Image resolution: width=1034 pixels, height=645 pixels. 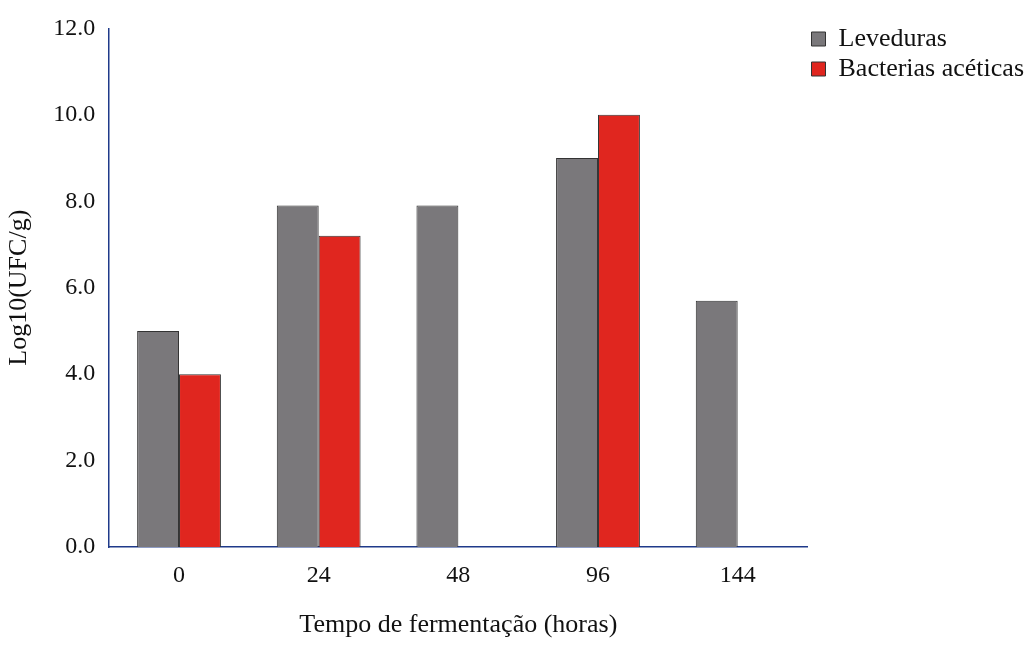 I want to click on y-tick-label: 6.0, so click(x=80, y=286).